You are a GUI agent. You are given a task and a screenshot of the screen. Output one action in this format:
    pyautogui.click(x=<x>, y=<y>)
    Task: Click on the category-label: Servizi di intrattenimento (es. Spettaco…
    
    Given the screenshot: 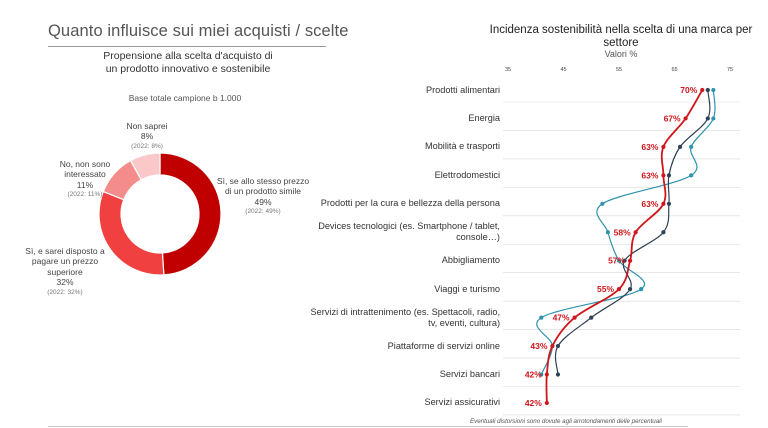 What is the action you would take?
    pyautogui.click(x=405, y=317)
    